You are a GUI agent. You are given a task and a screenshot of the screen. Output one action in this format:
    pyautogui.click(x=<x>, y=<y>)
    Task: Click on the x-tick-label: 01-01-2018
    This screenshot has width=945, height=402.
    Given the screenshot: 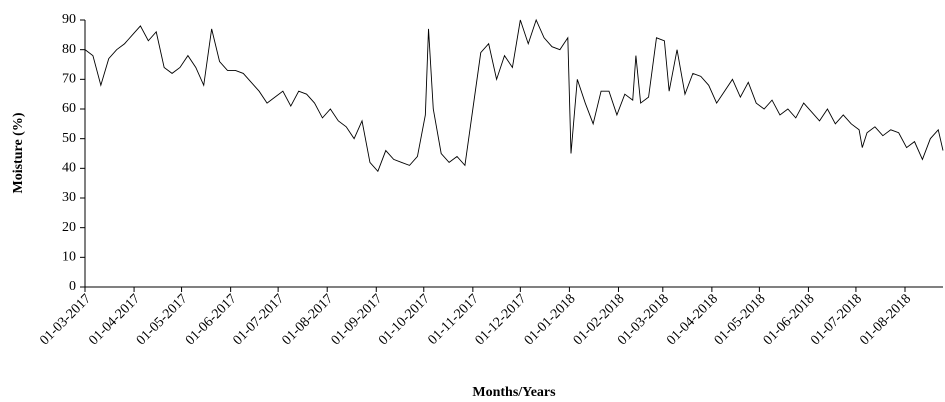 What is the action you would take?
    pyautogui.click(x=550, y=319)
    